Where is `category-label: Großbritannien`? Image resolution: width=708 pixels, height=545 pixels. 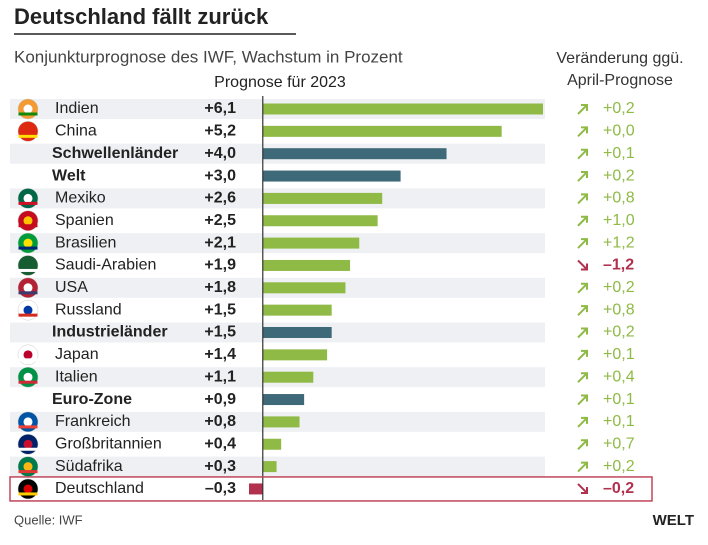 category-label: Großbritannien is located at coordinates (108, 443).